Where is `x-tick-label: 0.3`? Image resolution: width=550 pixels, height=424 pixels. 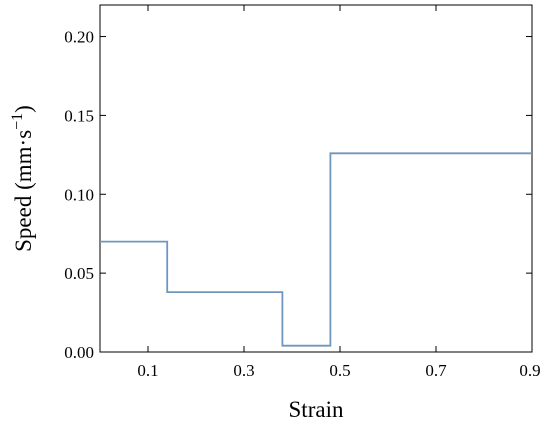 x-tick-label: 0.3 is located at coordinates (243, 370).